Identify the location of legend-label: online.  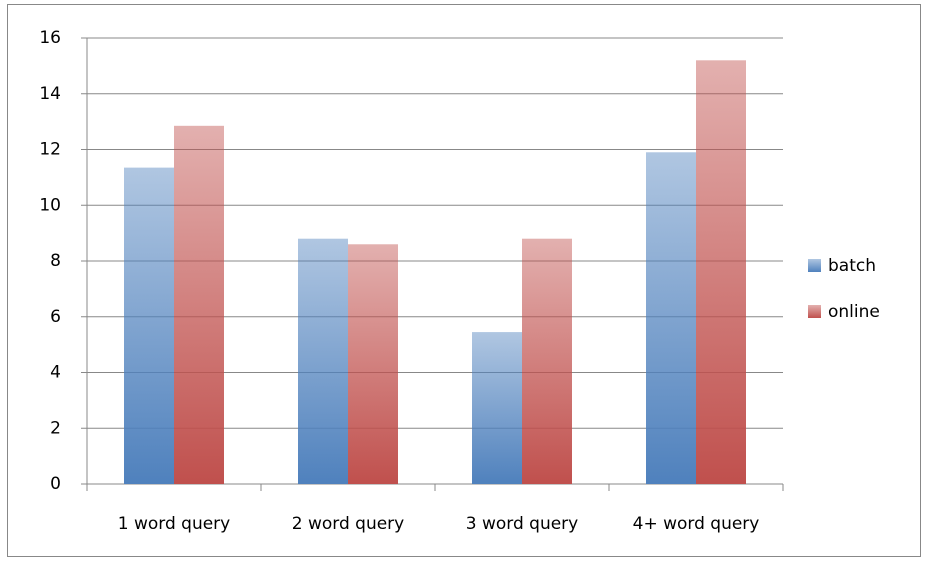
(854, 312).